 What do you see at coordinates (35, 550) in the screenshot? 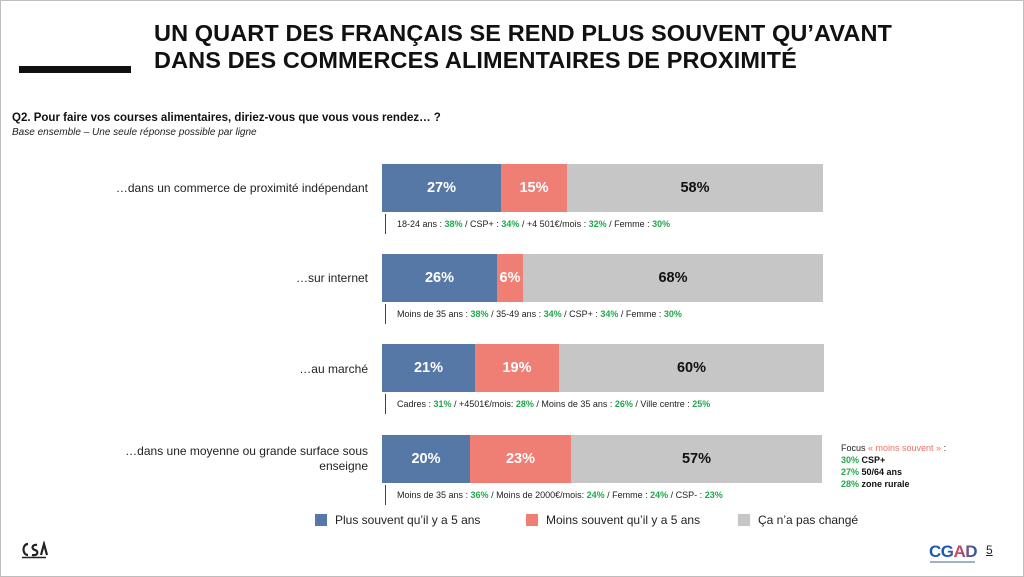
I see `csa-logo` at bounding box center [35, 550].